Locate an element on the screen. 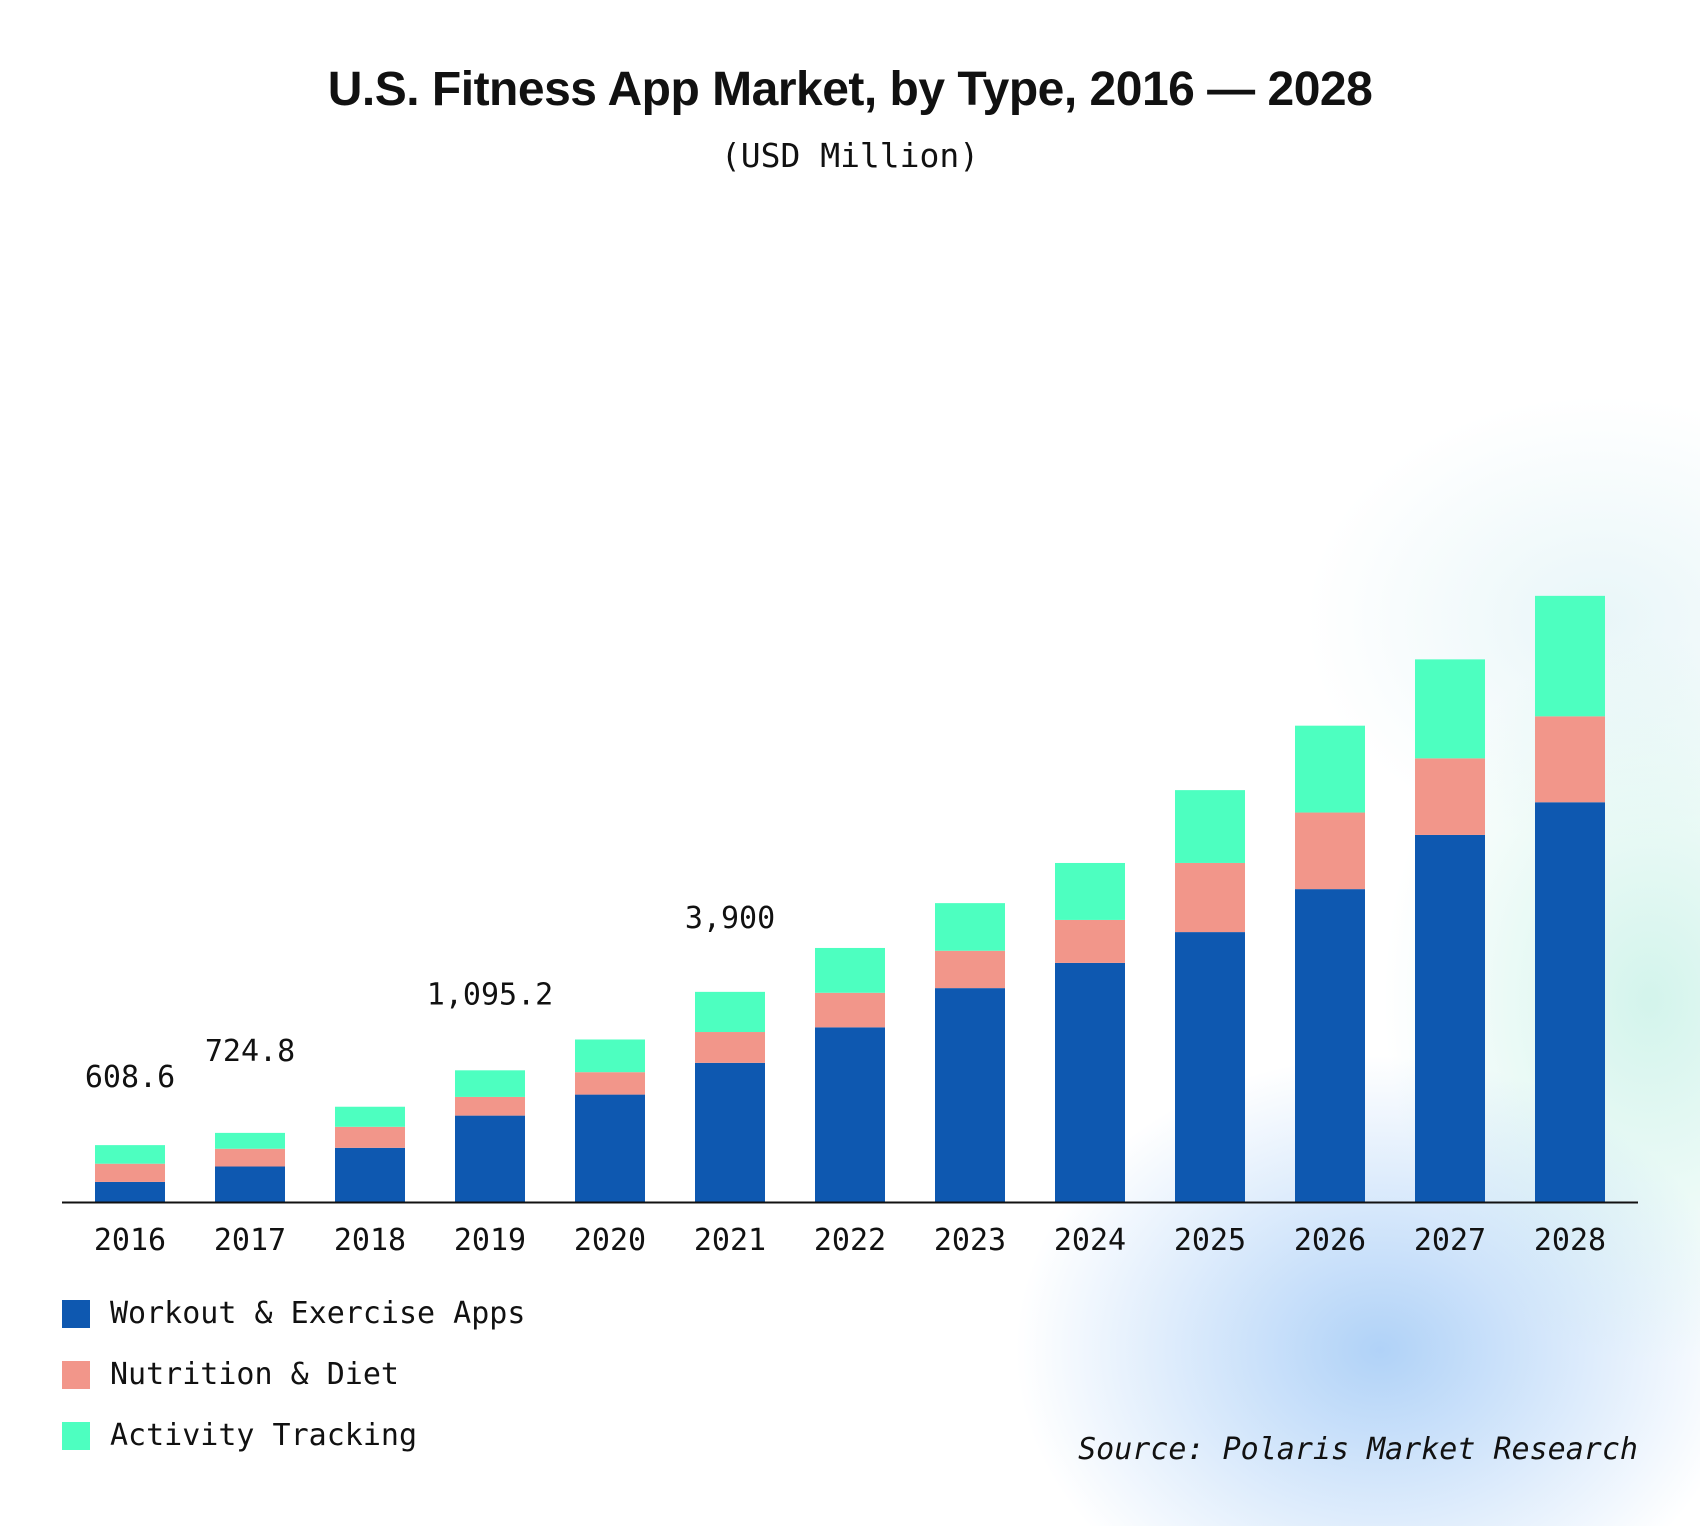 The height and width of the screenshot is (1526, 1700). x-tick-label-2027: 2027 is located at coordinates (1450, 1240).